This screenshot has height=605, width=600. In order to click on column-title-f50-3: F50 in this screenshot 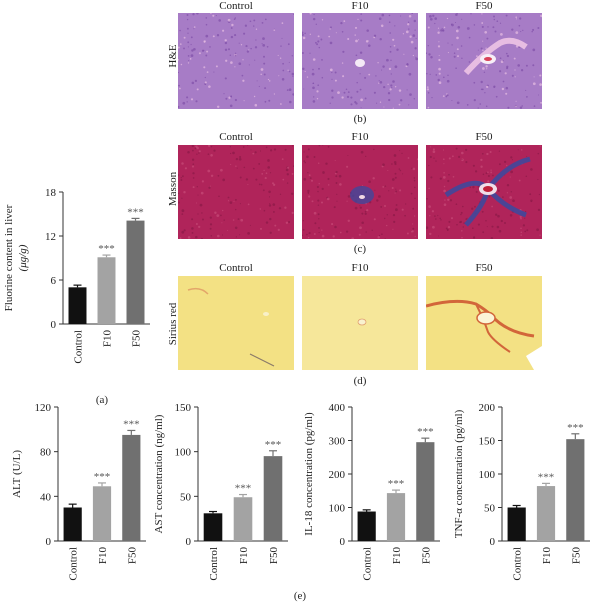, I will do `click(484, 268)`.